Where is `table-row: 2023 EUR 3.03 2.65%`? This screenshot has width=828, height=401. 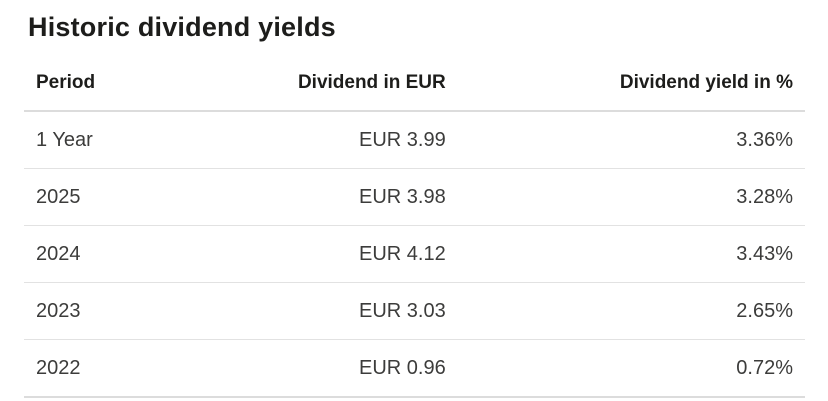
table-row: 2023 EUR 3.03 2.65% is located at coordinates (414, 311).